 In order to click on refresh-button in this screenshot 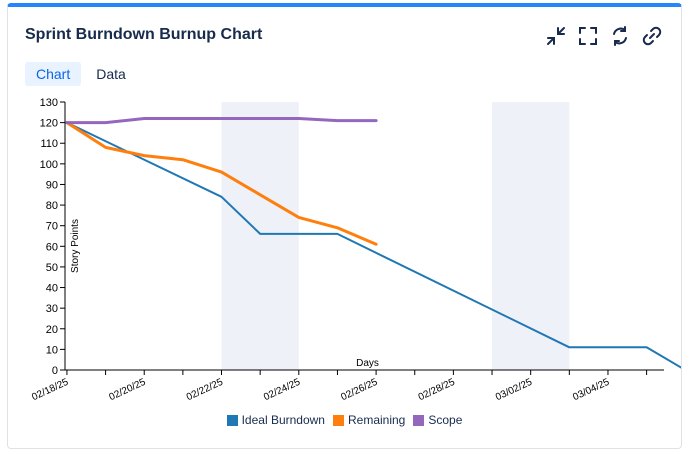, I will do `click(620, 36)`.